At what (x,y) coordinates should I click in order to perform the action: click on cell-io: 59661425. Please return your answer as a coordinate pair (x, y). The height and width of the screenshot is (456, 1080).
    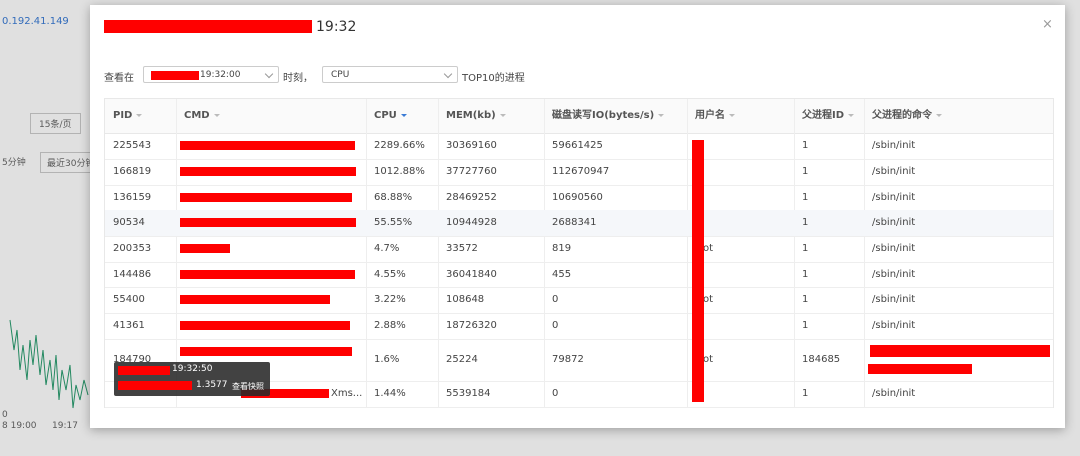
    Looking at the image, I should click on (577, 145).